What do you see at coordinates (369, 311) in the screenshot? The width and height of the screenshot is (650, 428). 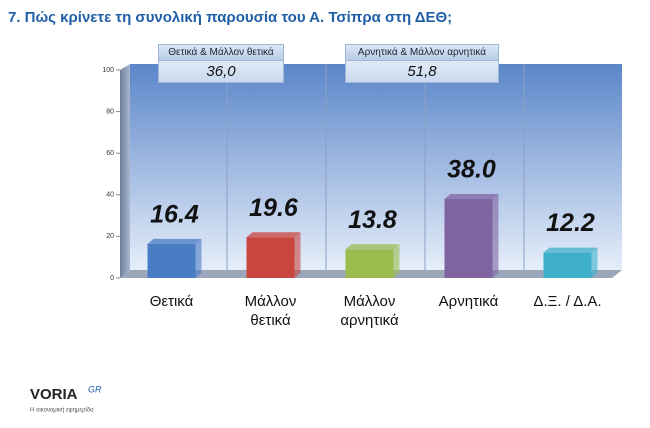 I see `x-tick-label: Μάλλον αρνητικά` at bounding box center [369, 311].